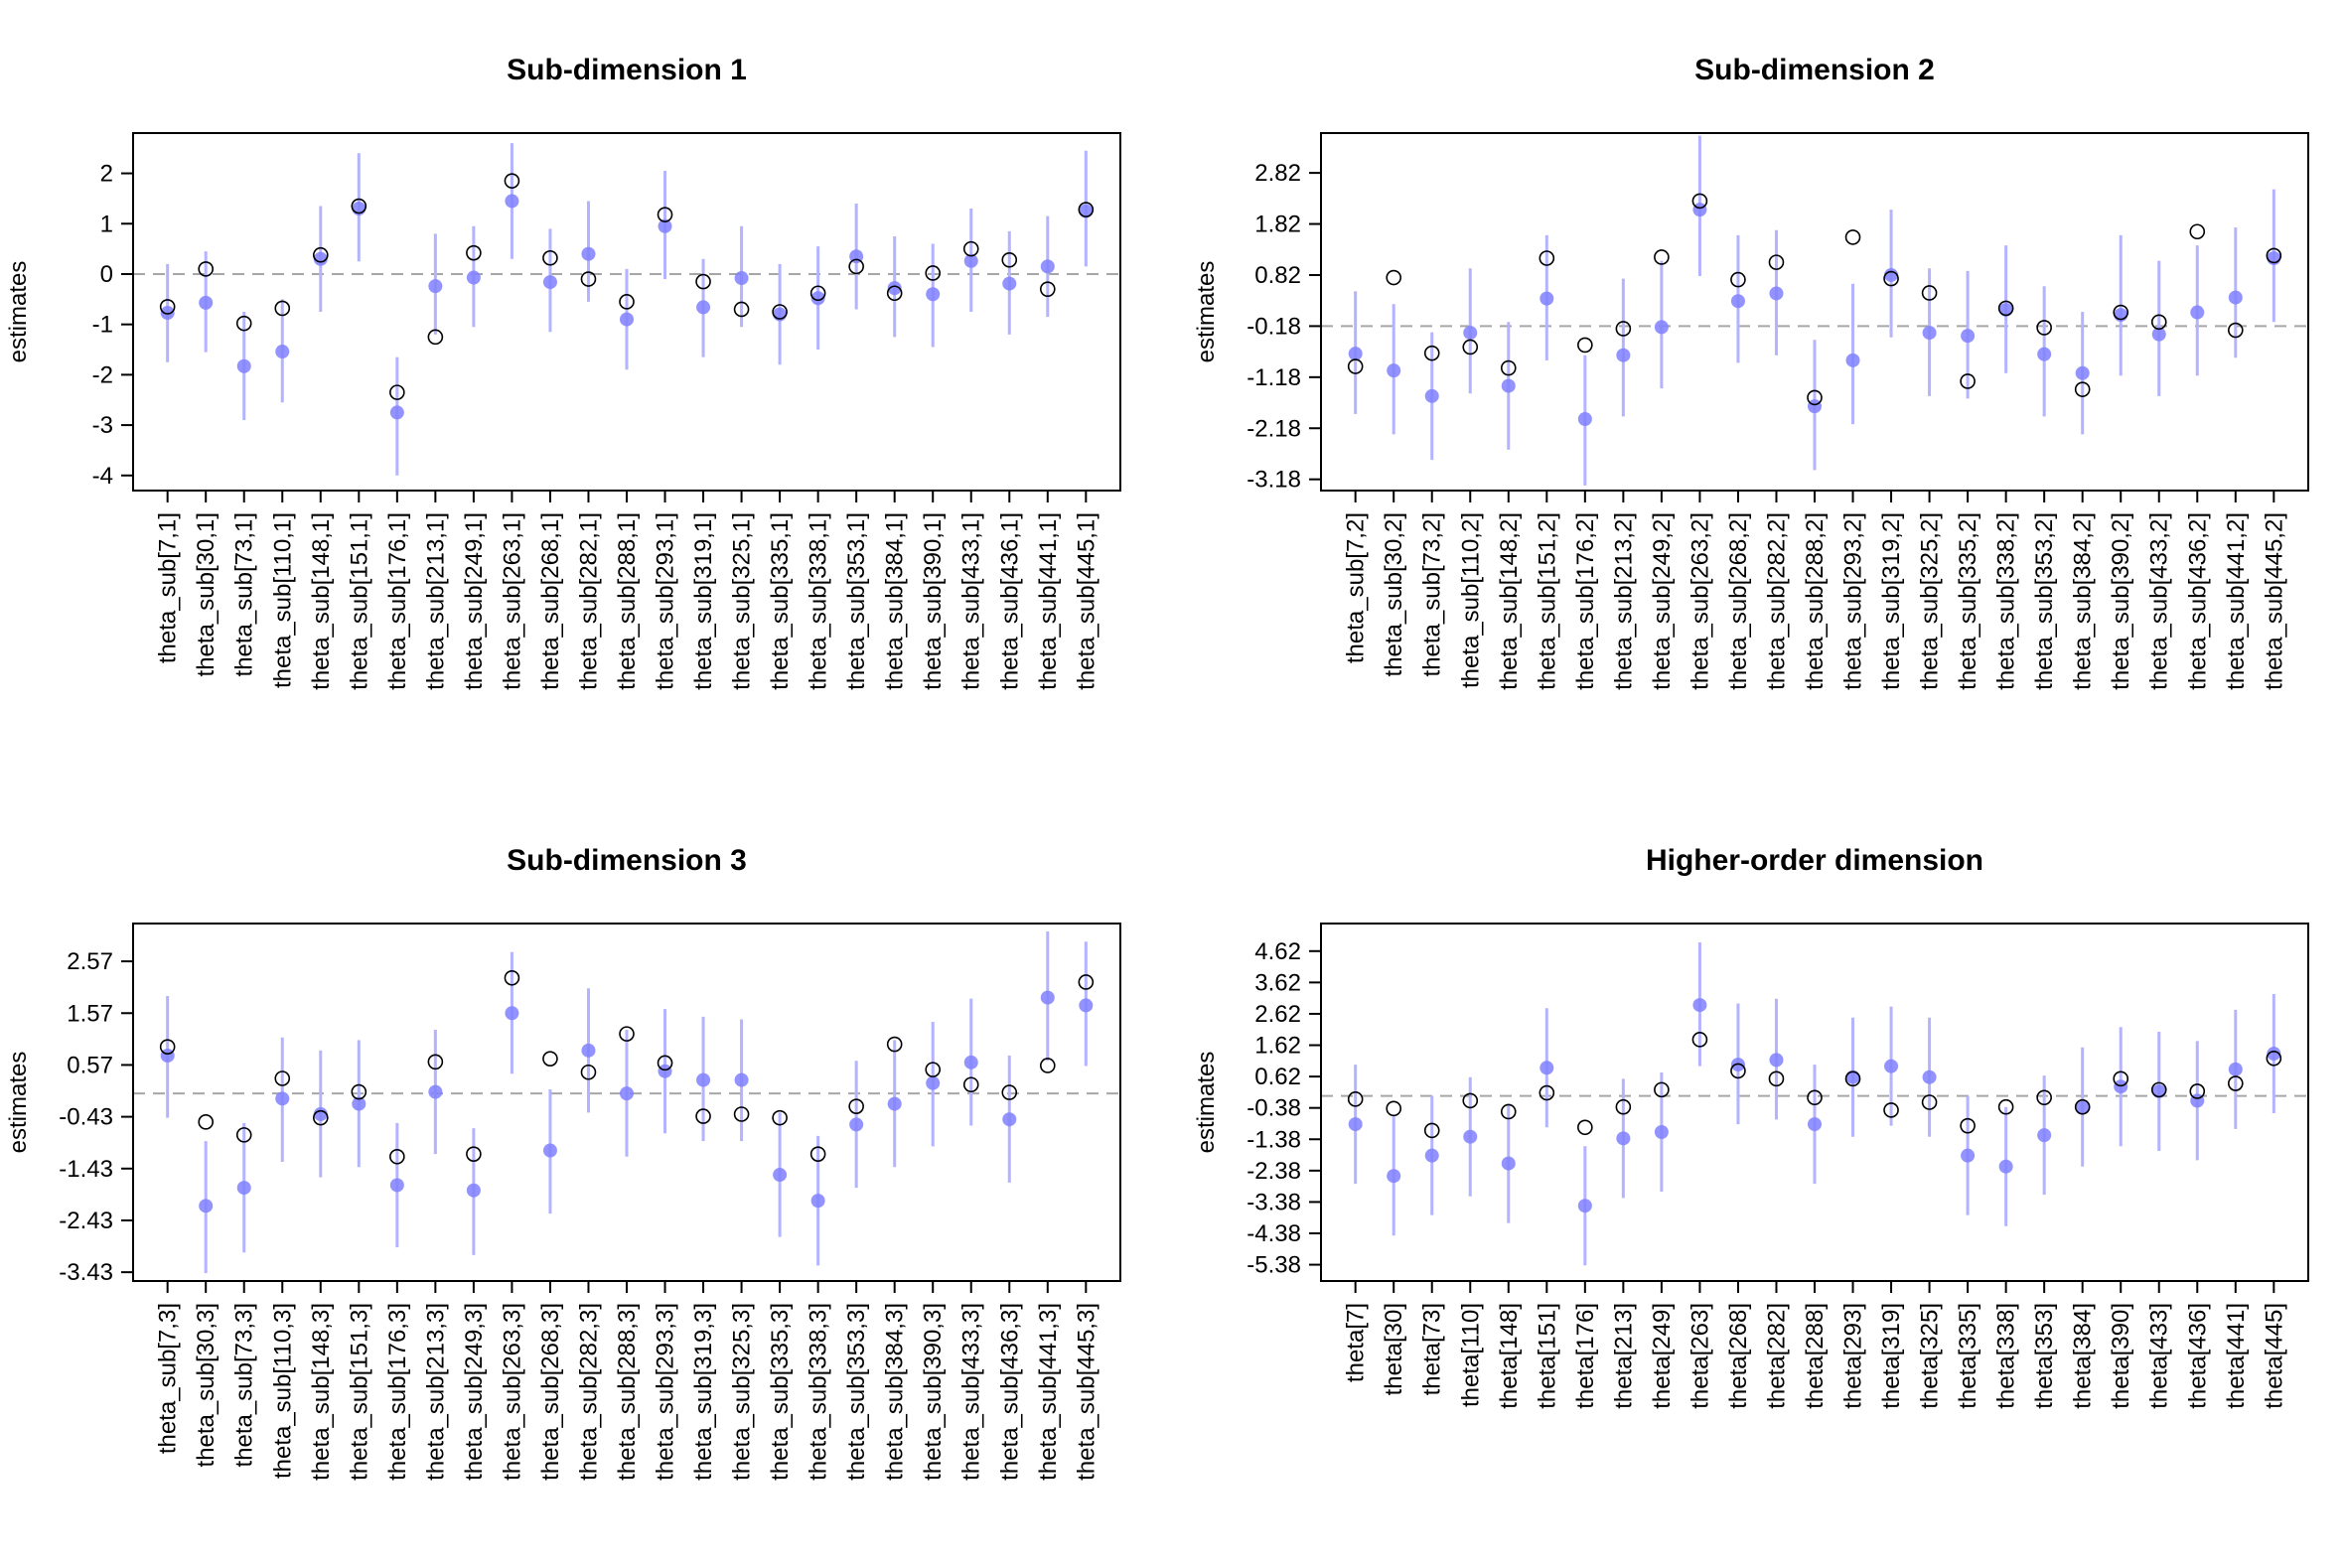  What do you see at coordinates (1585, 601) in the screenshot?
I see `x-tick-label: theta_sub[176,2]` at bounding box center [1585, 601].